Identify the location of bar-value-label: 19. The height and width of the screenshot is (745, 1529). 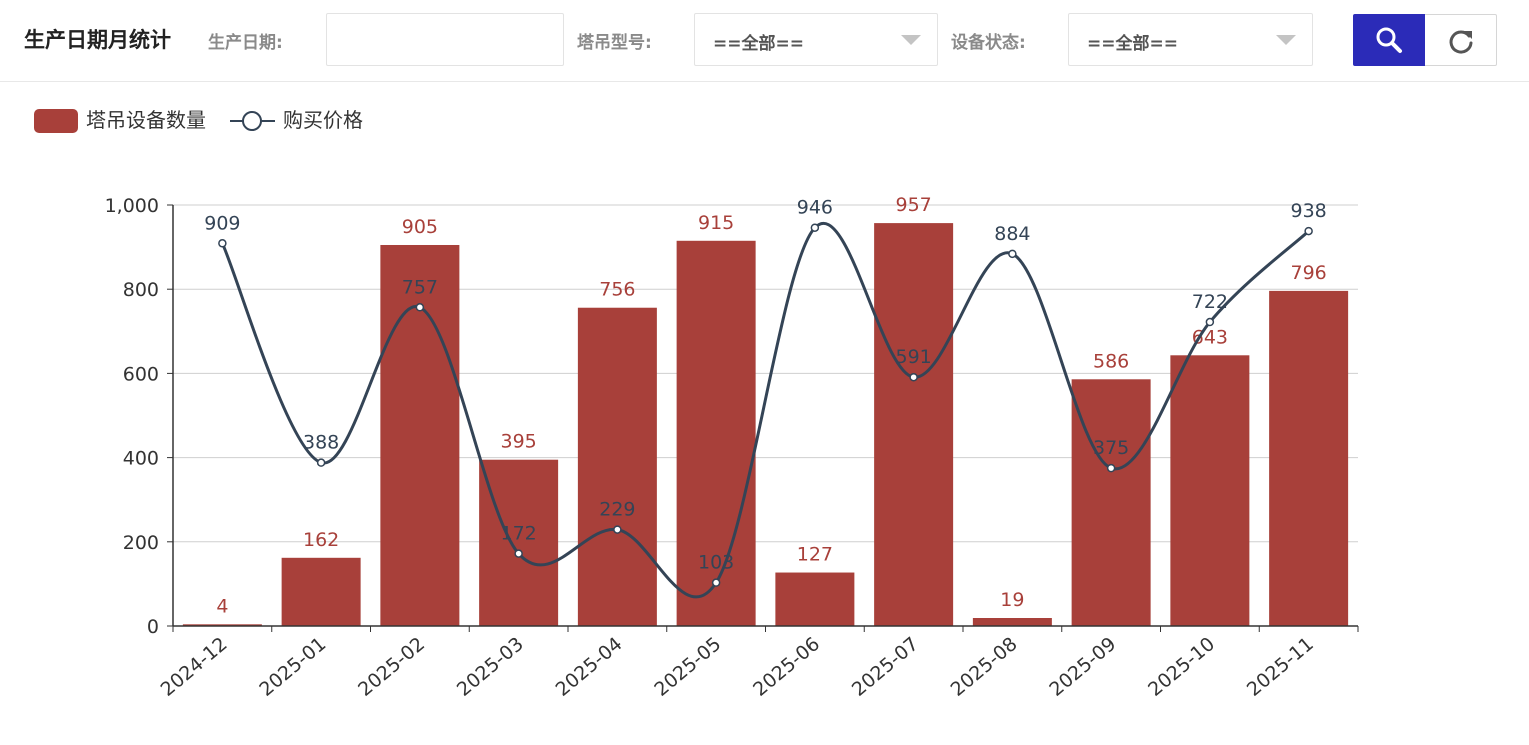
(1012, 600).